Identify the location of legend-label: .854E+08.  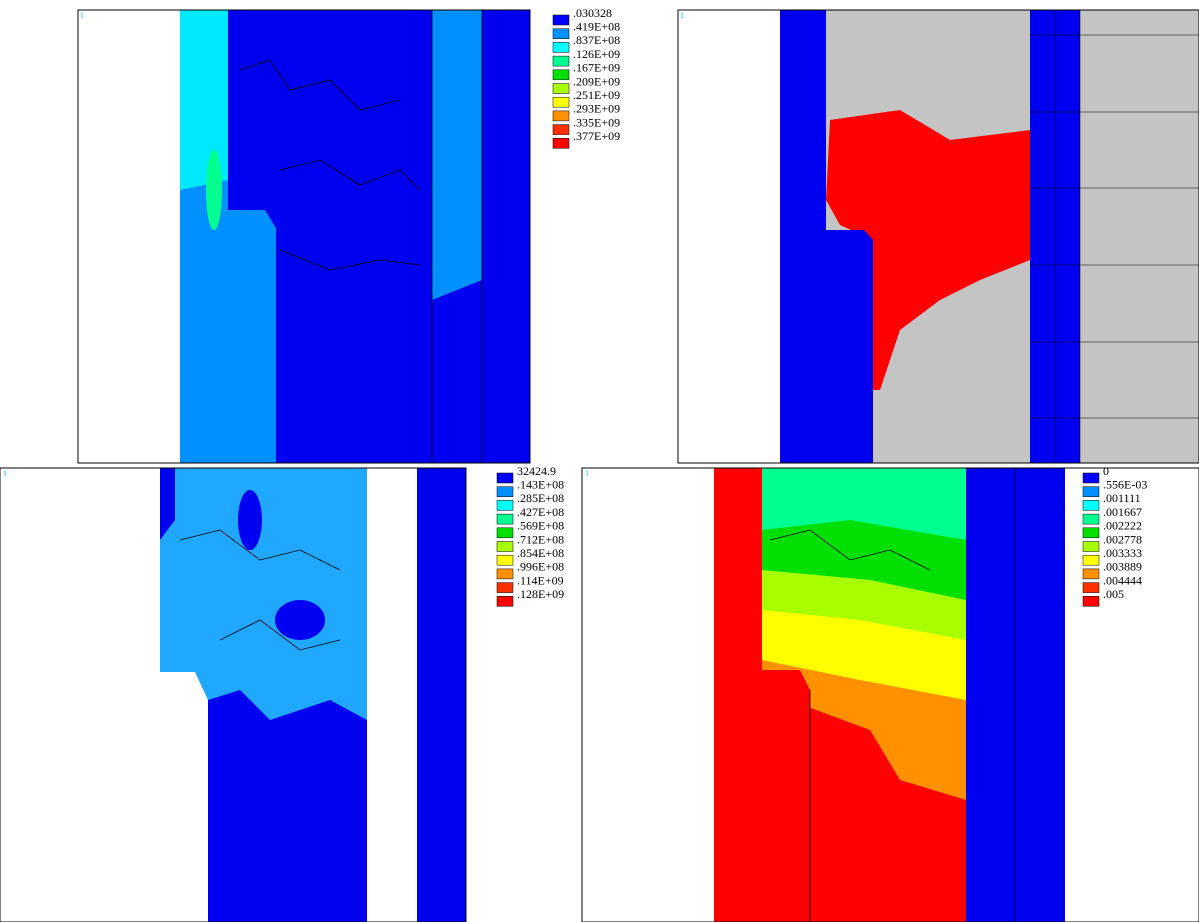
(540, 553).